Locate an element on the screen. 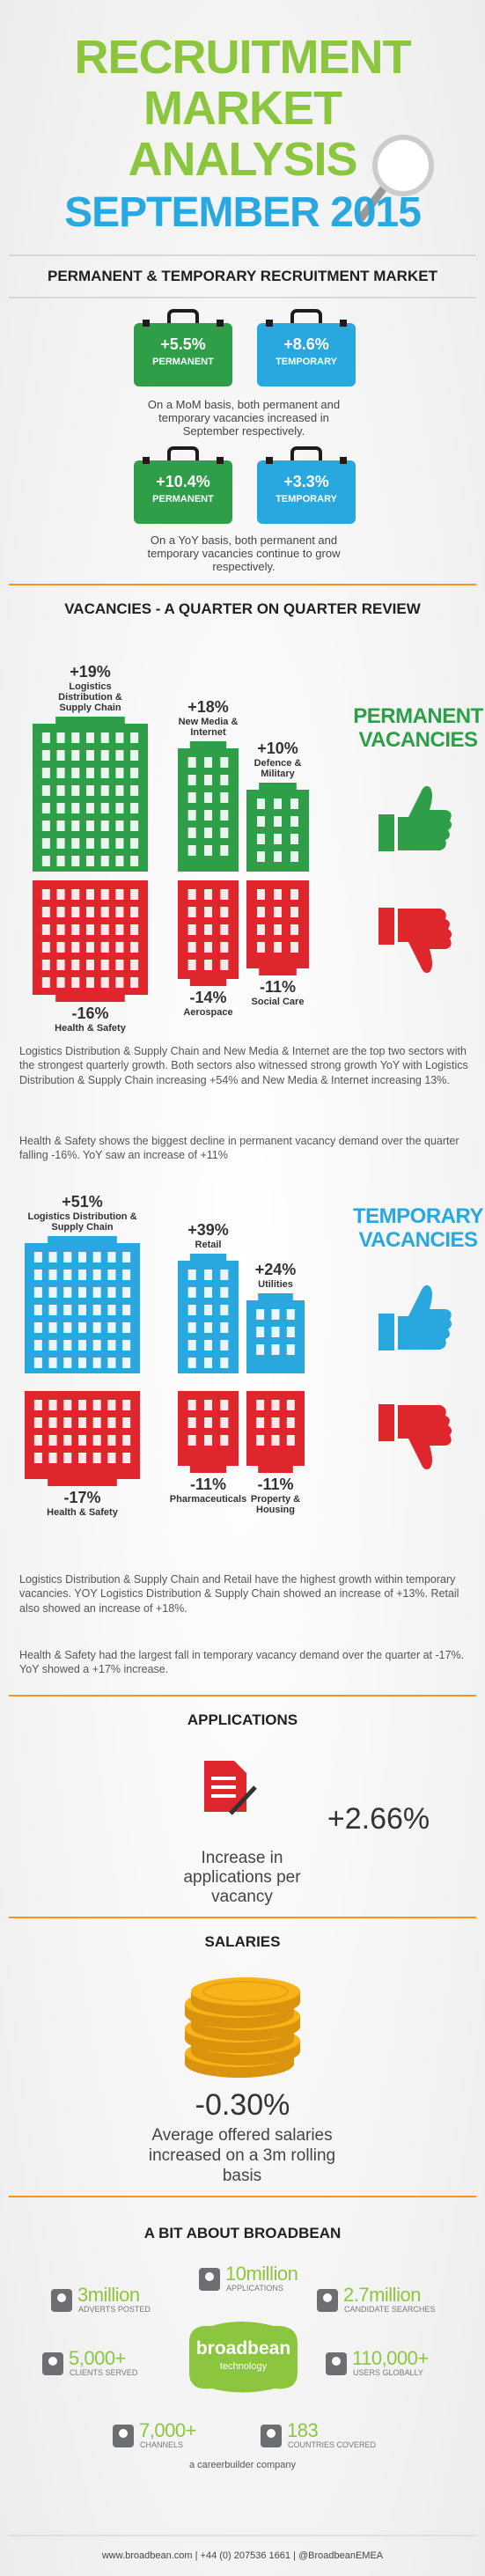 The height and width of the screenshot is (2576, 485). decline-change: -14% is located at coordinates (208, 998).